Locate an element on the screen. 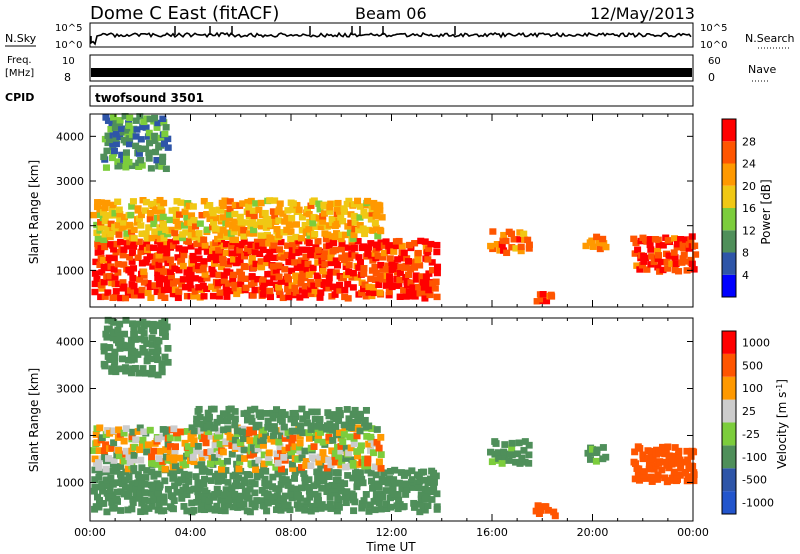 Image resolution: width=800 pixels, height=554 pixels. x-tick-label: 00:00 is located at coordinates (90, 532).